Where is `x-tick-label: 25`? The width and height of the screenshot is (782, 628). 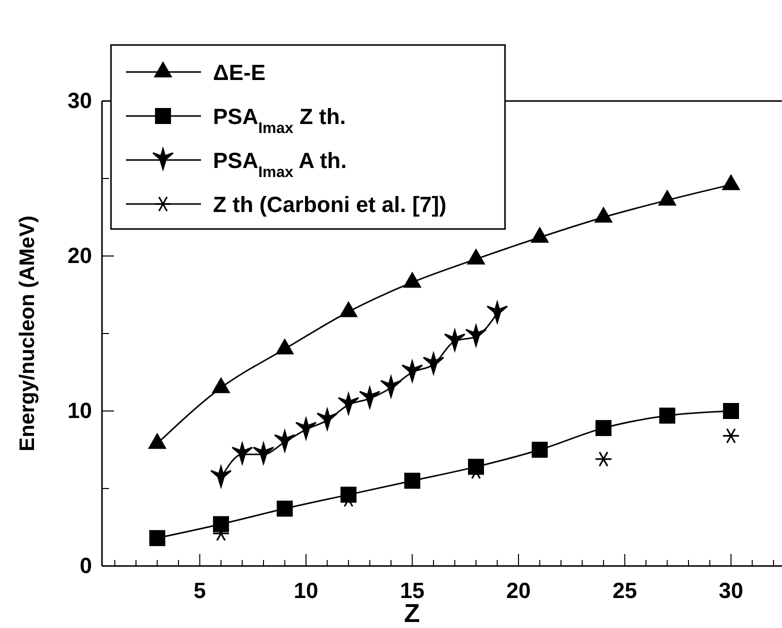
x-tick-label: 25 is located at coordinates (624, 591).